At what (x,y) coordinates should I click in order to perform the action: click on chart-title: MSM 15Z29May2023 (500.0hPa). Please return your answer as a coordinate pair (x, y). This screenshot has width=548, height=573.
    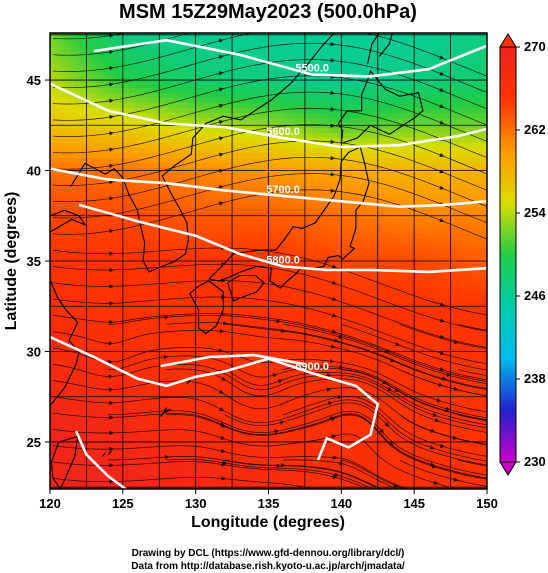
    Looking at the image, I should click on (268, 12).